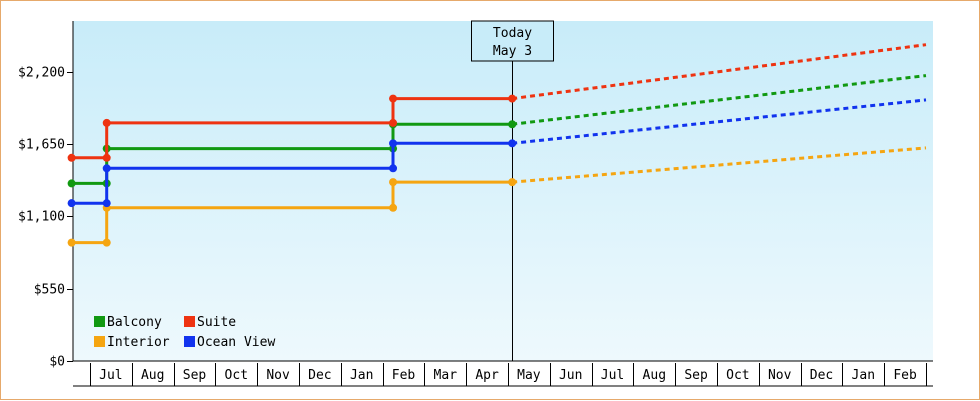 This screenshot has width=980, height=401. I want to click on y-tick-label: $550, so click(49, 290).